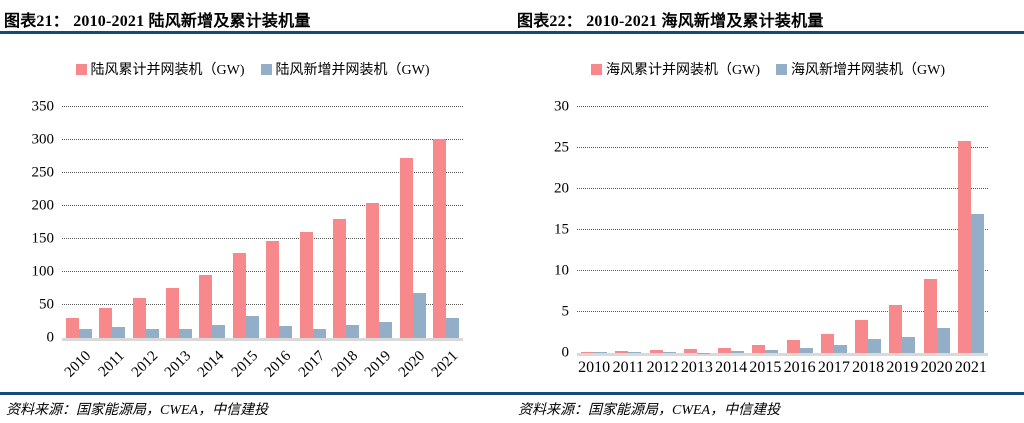 The width and height of the screenshot is (1024, 423). I want to click on legend-swatch-new-icon, so click(266, 69).